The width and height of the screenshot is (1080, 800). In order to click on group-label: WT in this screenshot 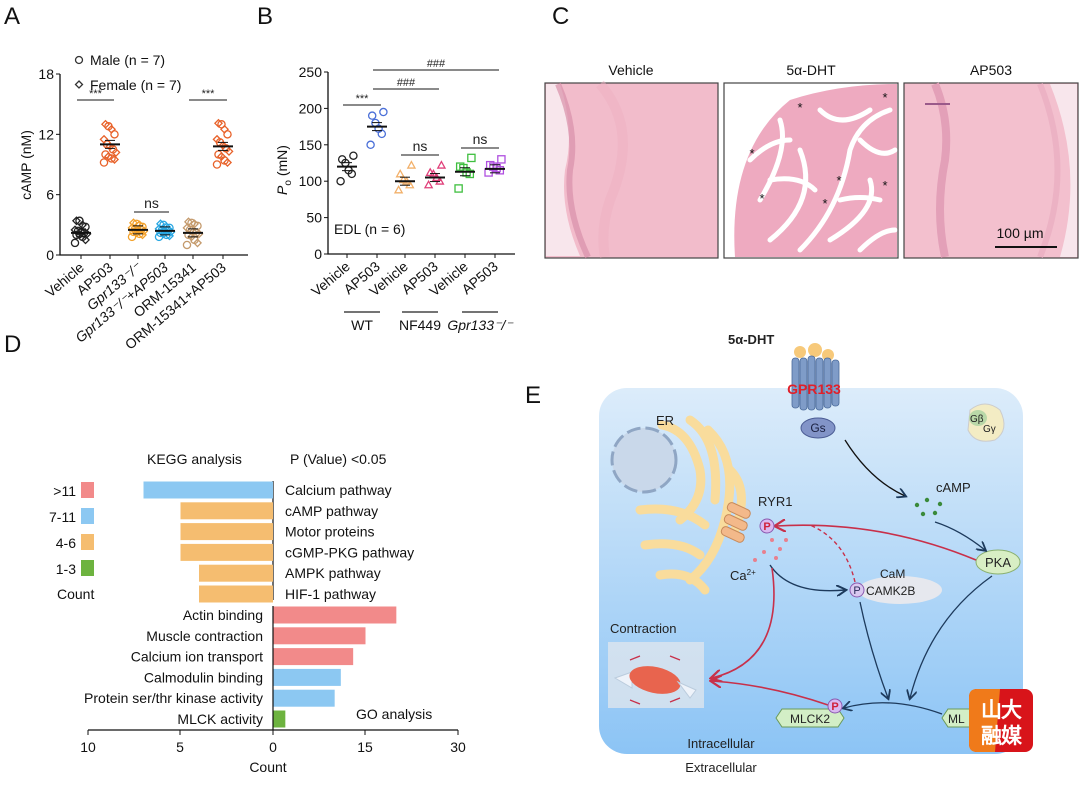, I will do `click(362, 325)`.